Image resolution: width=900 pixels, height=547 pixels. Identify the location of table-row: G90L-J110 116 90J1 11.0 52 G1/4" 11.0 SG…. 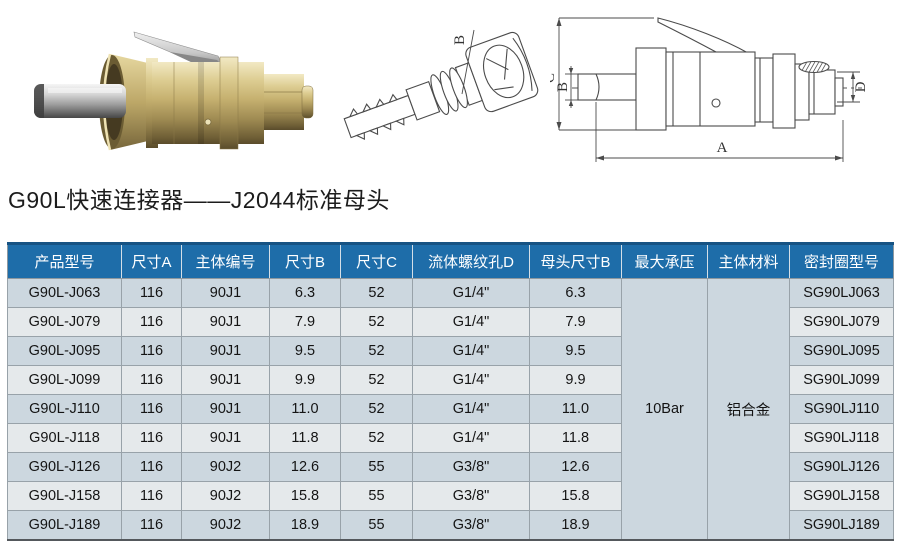
(450, 409).